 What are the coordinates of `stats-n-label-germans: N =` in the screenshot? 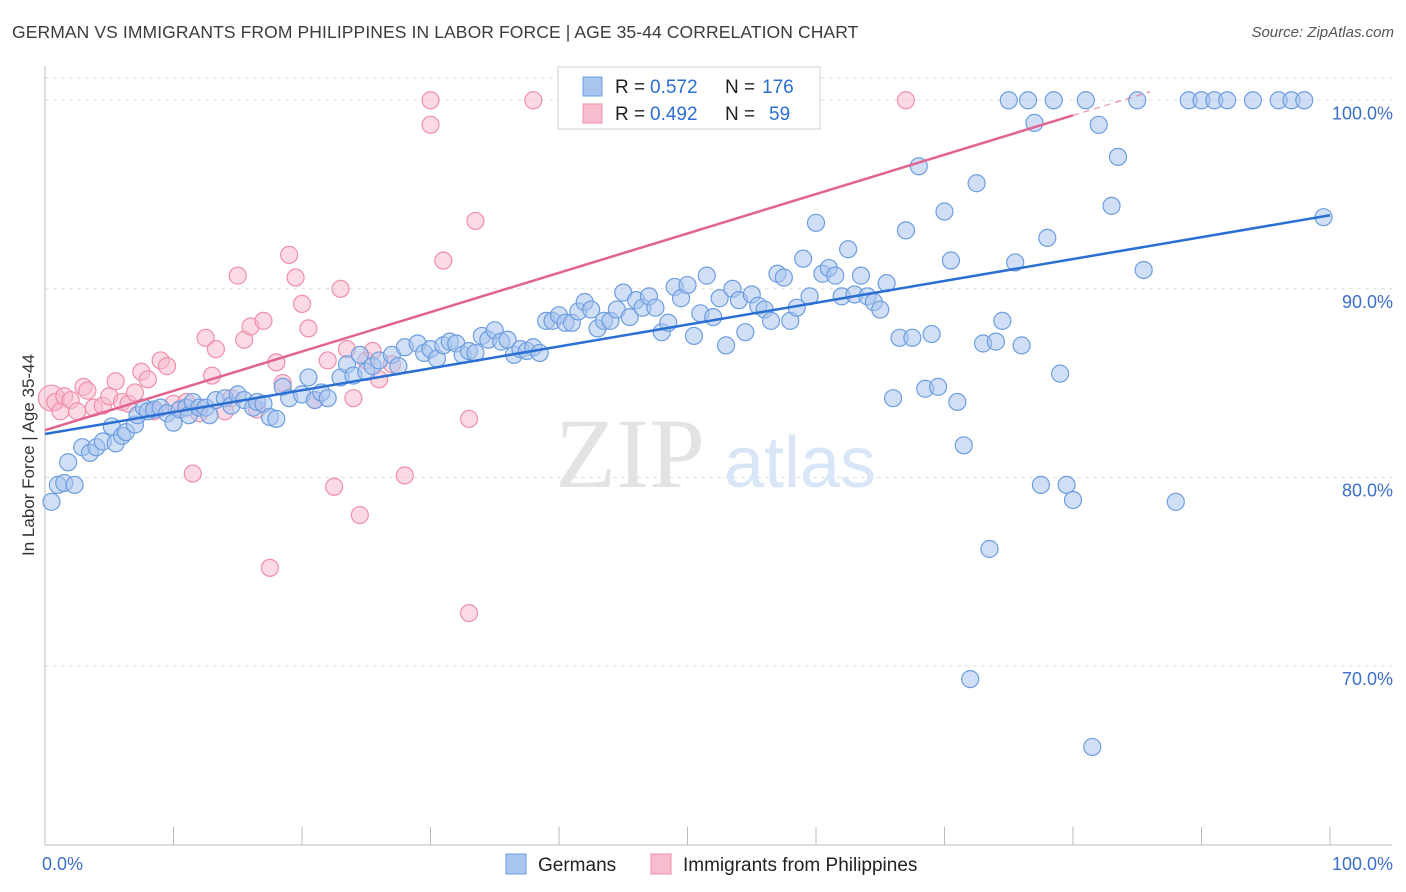 It's located at (740, 87).